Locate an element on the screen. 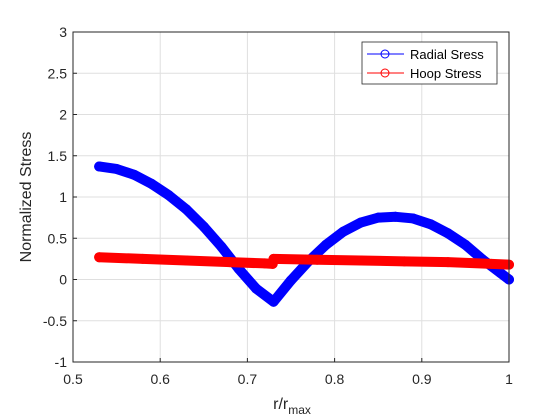 The height and width of the screenshot is (420, 560). y-tick-label: 0 is located at coordinates (63, 280).